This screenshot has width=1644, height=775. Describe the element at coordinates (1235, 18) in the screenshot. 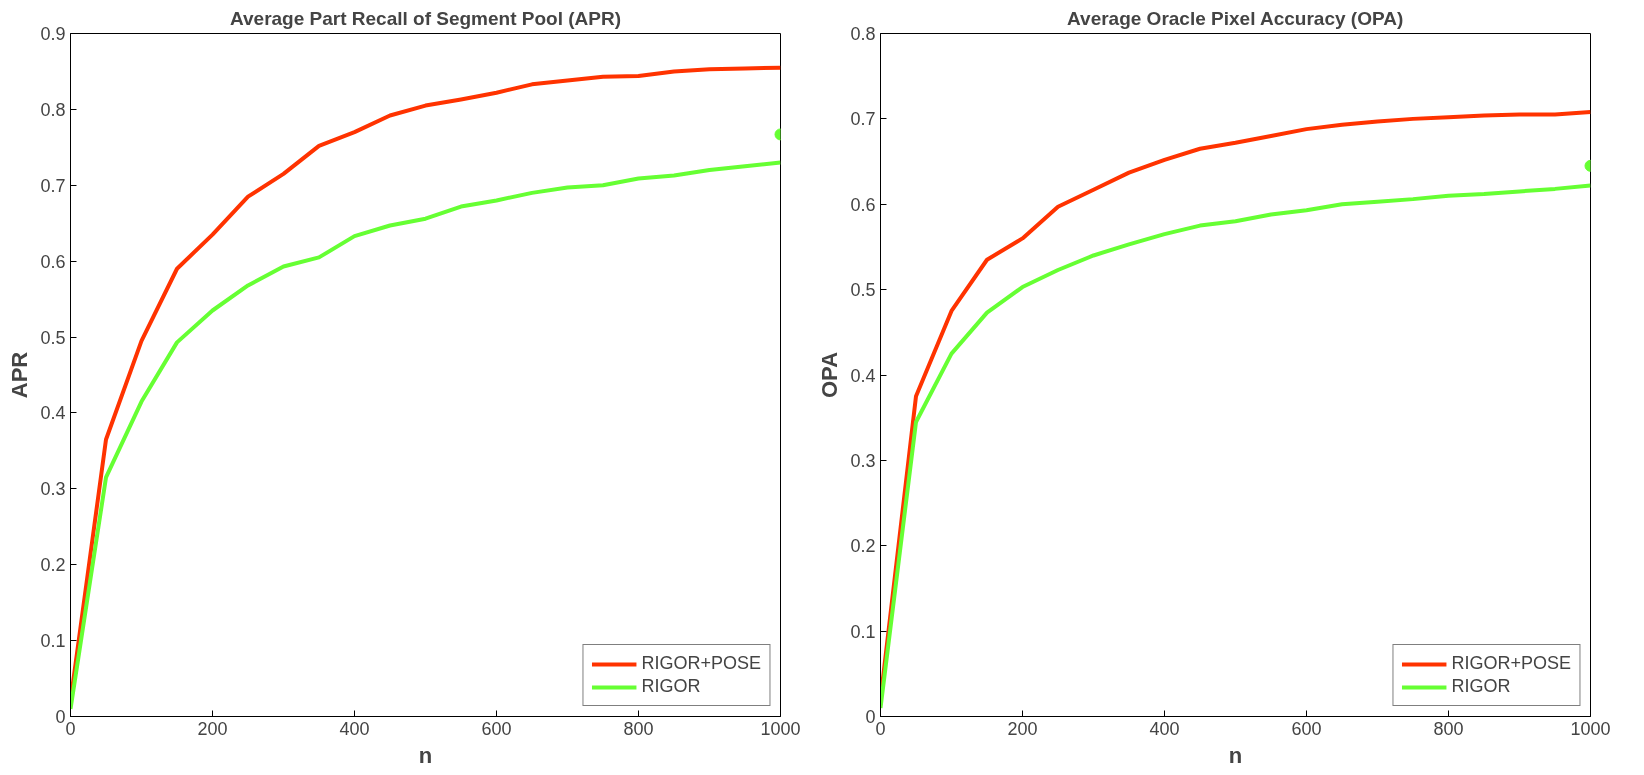

I see `chart-title: Average Oracle Pixel Accuracy (OPA)` at that location.